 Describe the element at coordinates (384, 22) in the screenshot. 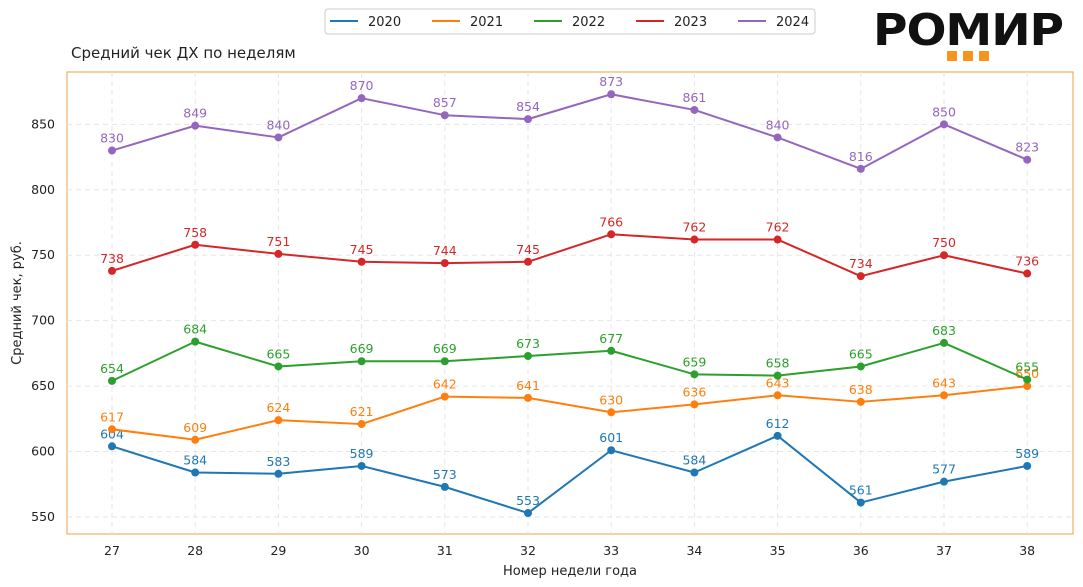

I see `legend-entry-label: 2020` at that location.